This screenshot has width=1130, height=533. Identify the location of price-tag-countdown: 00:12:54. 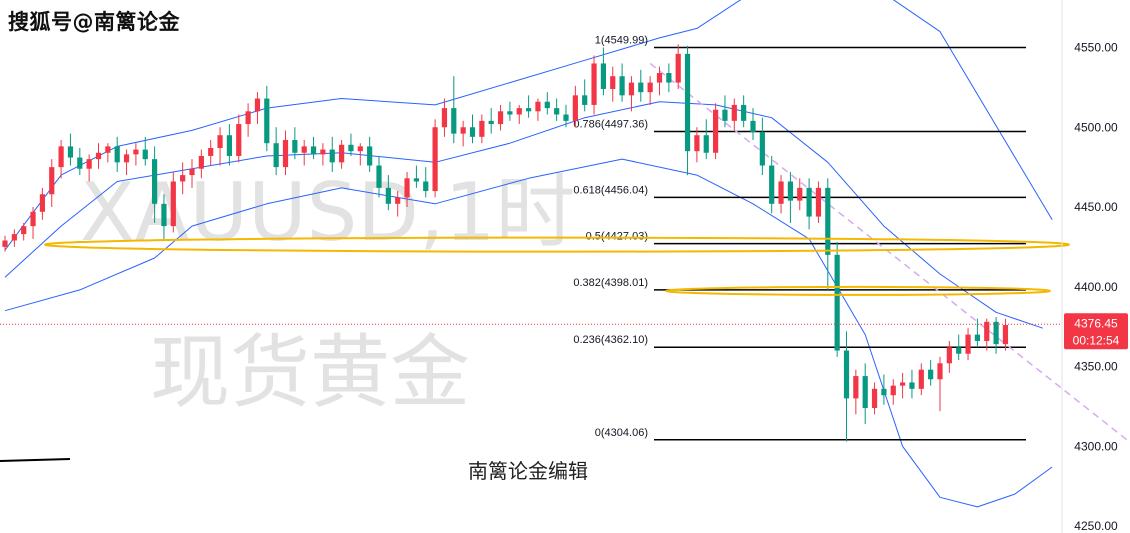
(1096, 340).